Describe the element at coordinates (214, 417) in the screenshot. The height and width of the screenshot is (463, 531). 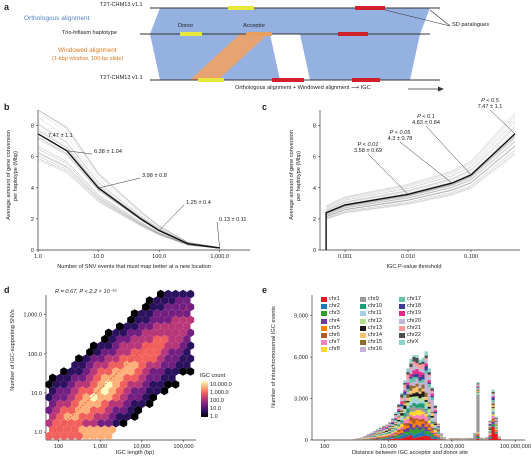
I see `legend-value: 1.0` at that location.